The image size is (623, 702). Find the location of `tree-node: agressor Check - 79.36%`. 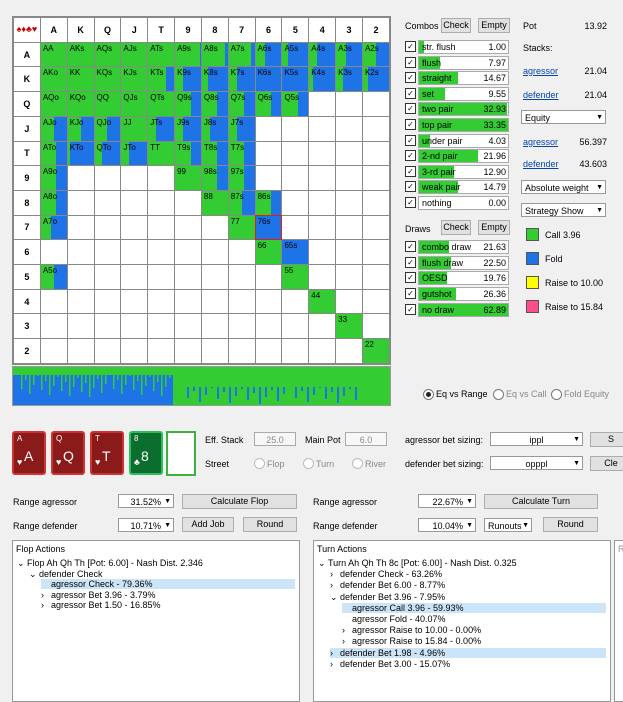

tree-node: agressor Check - 79.36% is located at coordinates (168, 584).